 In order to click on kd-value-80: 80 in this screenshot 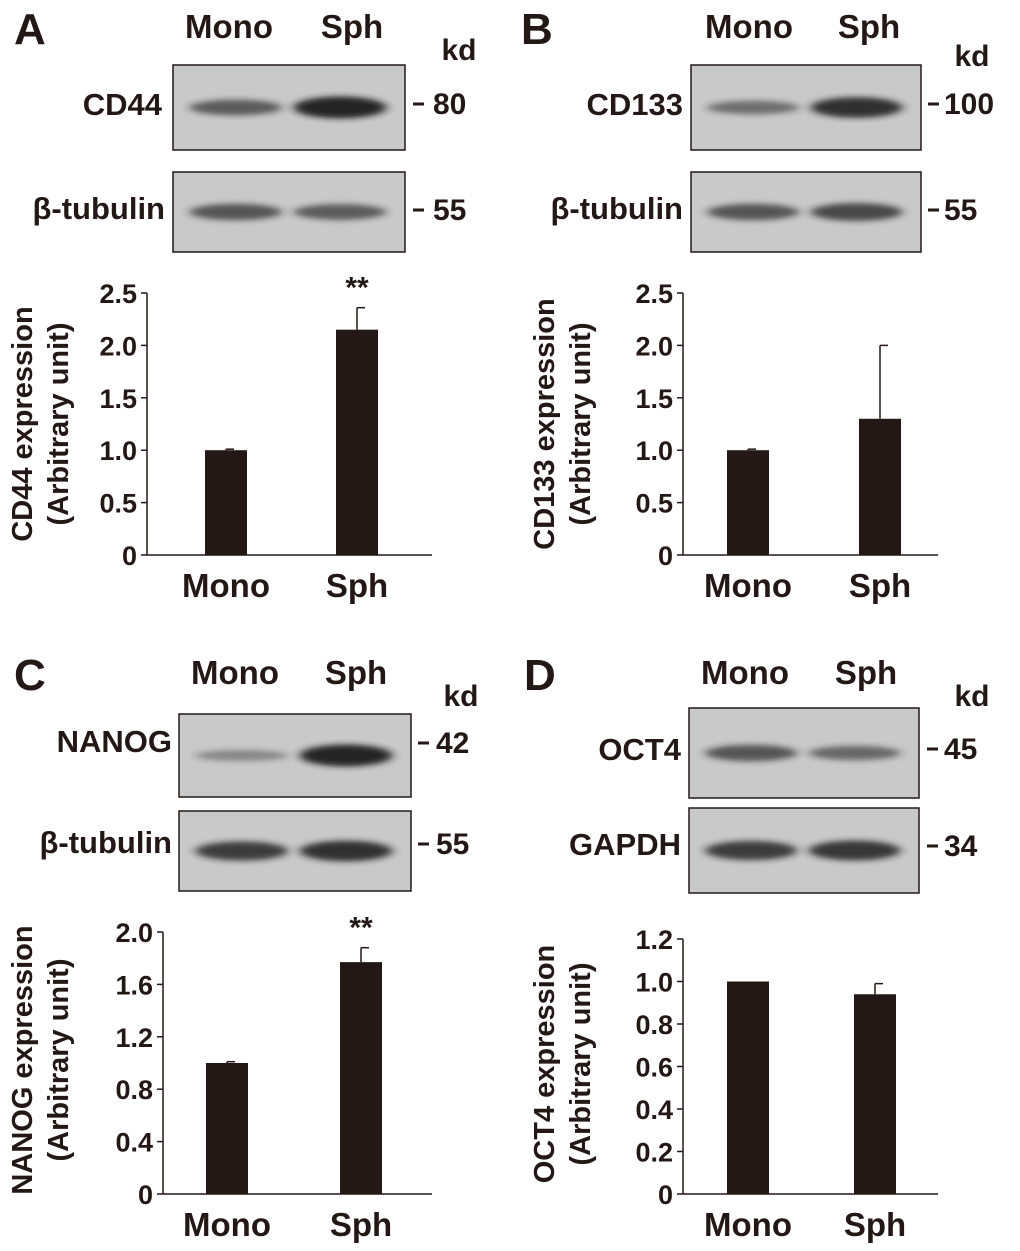, I will do `click(449, 104)`.